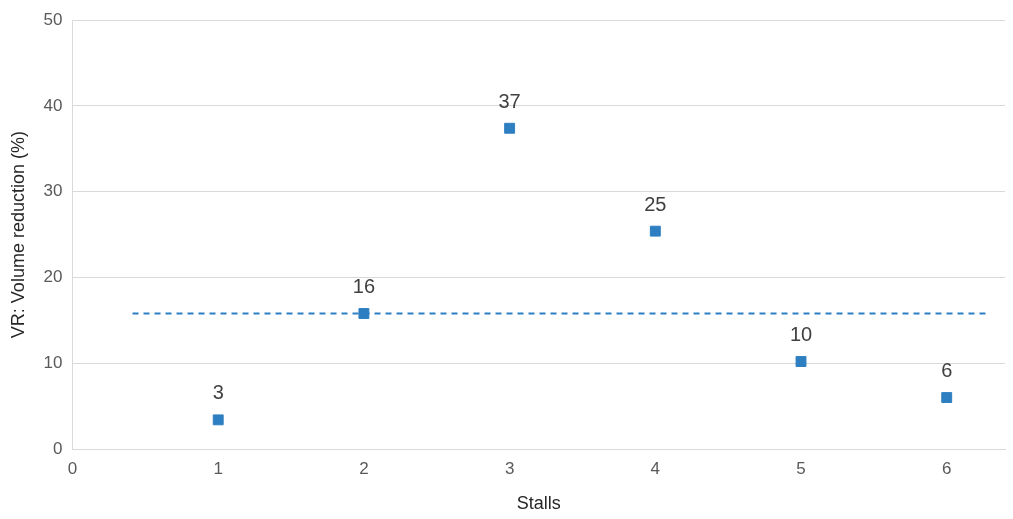 The width and height of the screenshot is (1013, 519). I want to click on data-label: 25, so click(655, 203).